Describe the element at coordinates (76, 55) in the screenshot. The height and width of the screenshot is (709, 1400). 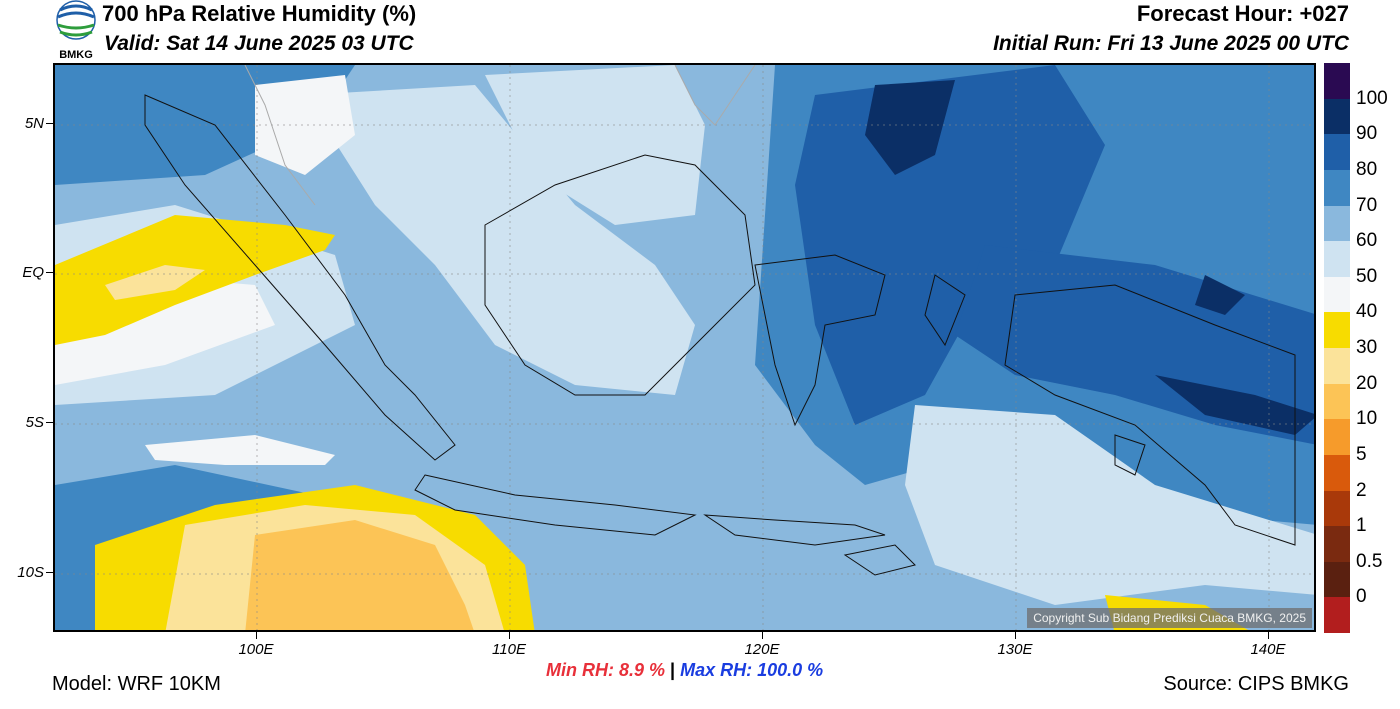
I see `logo-text: BMKG` at that location.